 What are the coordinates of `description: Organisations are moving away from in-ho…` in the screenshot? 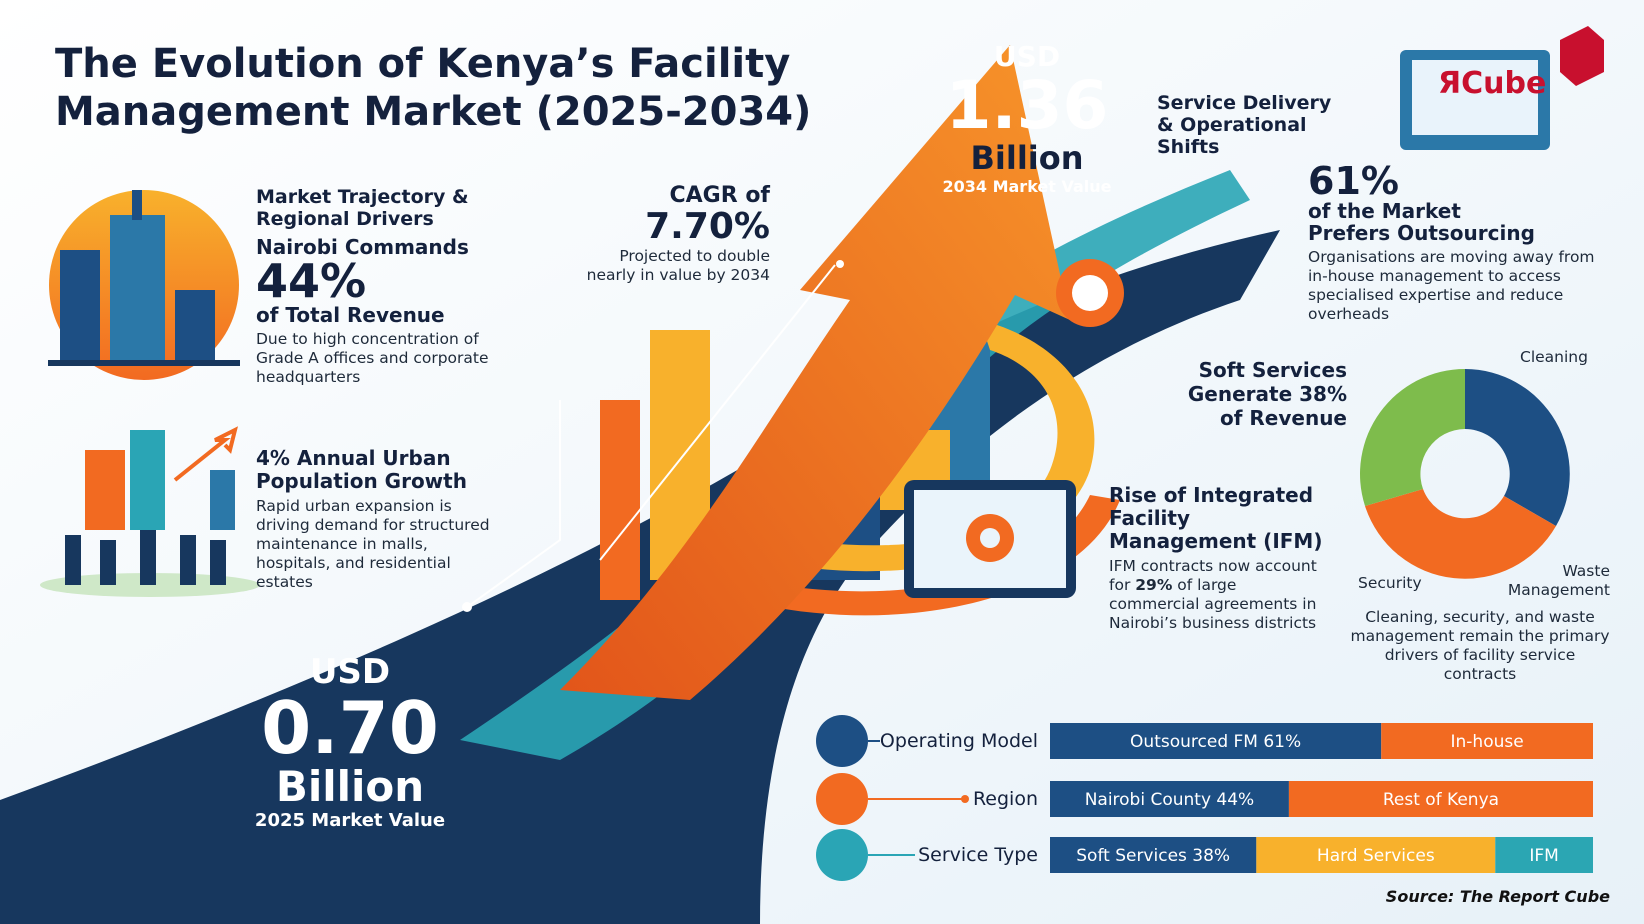 It's located at (1451, 285).